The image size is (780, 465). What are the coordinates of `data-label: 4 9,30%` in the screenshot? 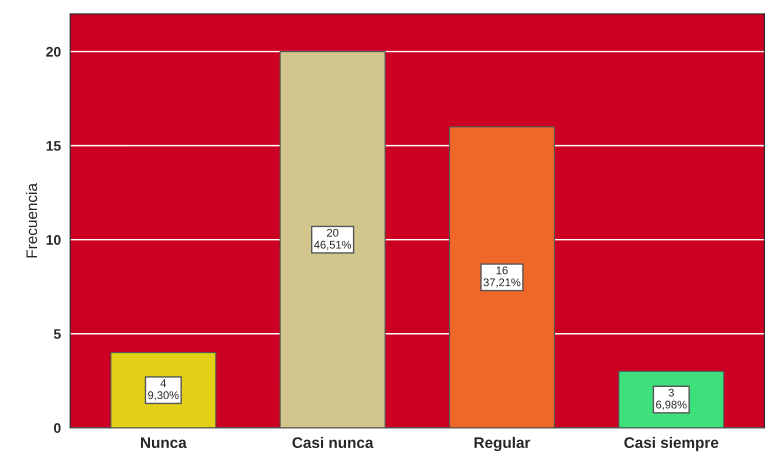 It's located at (163, 389).